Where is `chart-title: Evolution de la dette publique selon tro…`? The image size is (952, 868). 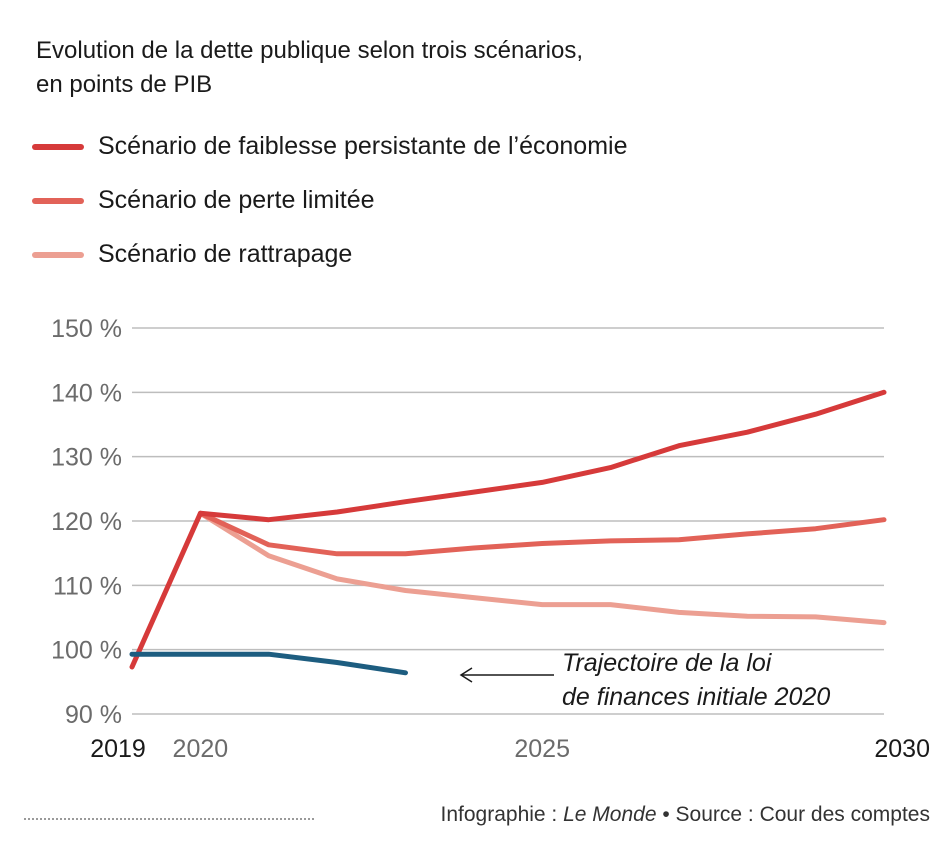
chart-title: Evolution de la dette publique selon tro… is located at coordinates (386, 68).